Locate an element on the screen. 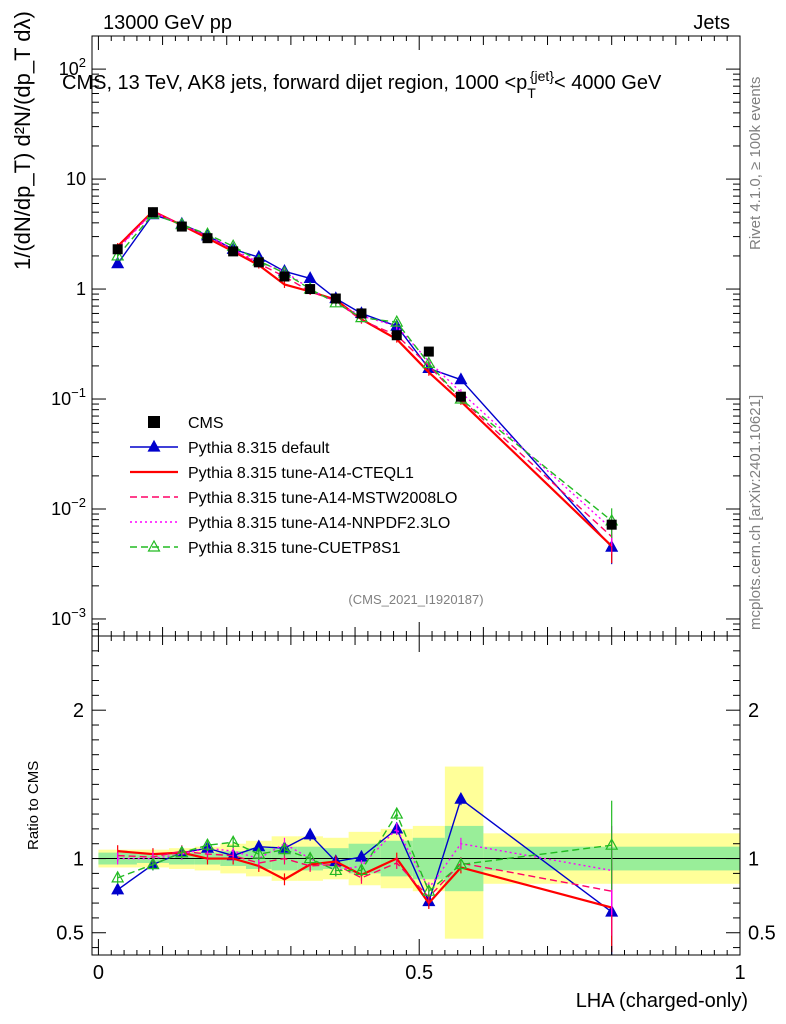 The height and width of the screenshot is (1024, 786). jets-label: Jets is located at coordinates (711, 23).